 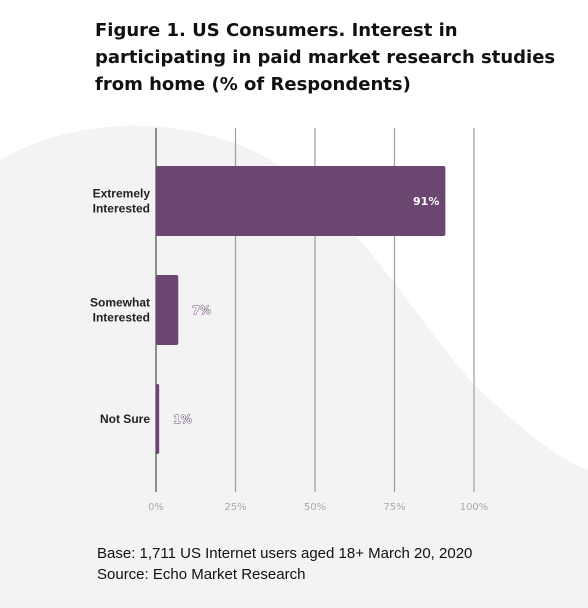 What do you see at coordinates (426, 201) in the screenshot?
I see `data-label: 91%` at bounding box center [426, 201].